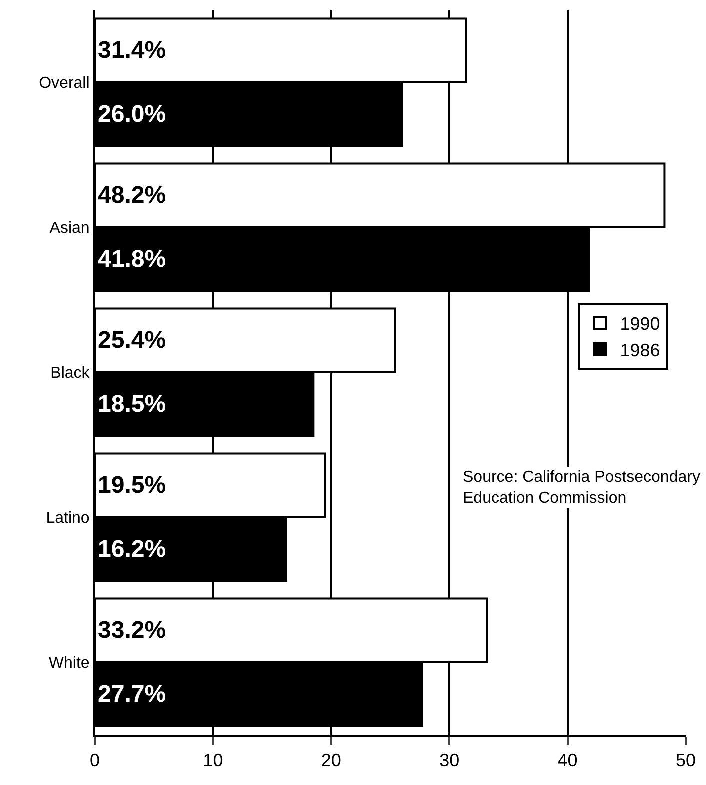  What do you see at coordinates (70, 229) in the screenshot?
I see `y-tick-label: Asian` at bounding box center [70, 229].